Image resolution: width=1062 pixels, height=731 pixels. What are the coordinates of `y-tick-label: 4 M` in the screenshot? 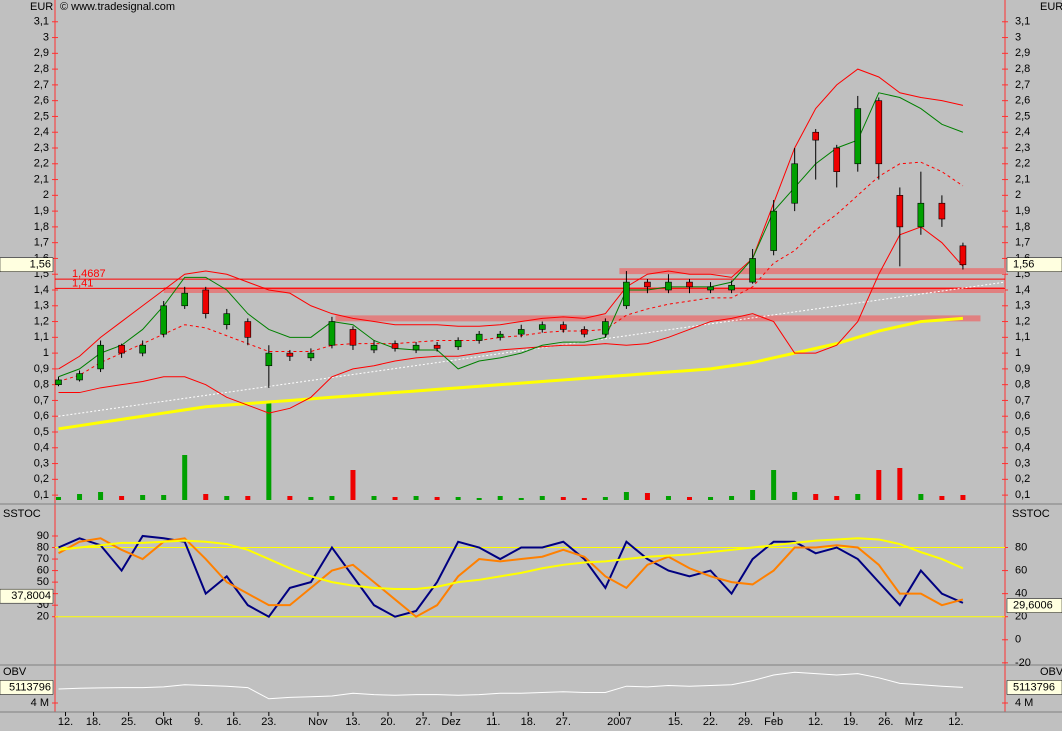 It's located at (40, 703).